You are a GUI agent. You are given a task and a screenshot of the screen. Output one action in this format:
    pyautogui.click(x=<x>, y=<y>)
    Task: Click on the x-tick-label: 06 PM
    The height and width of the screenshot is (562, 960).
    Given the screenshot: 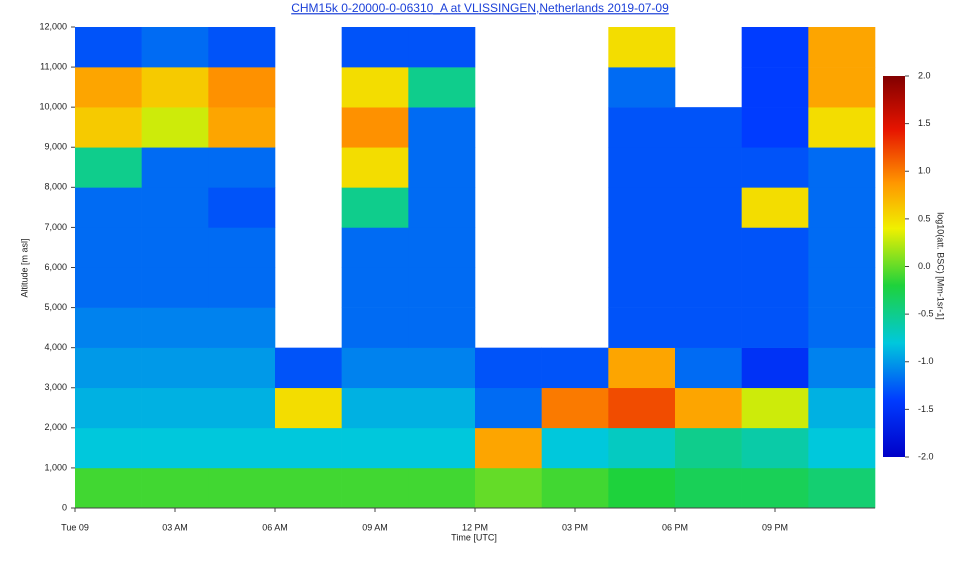 What is the action you would take?
    pyautogui.click(x=675, y=527)
    